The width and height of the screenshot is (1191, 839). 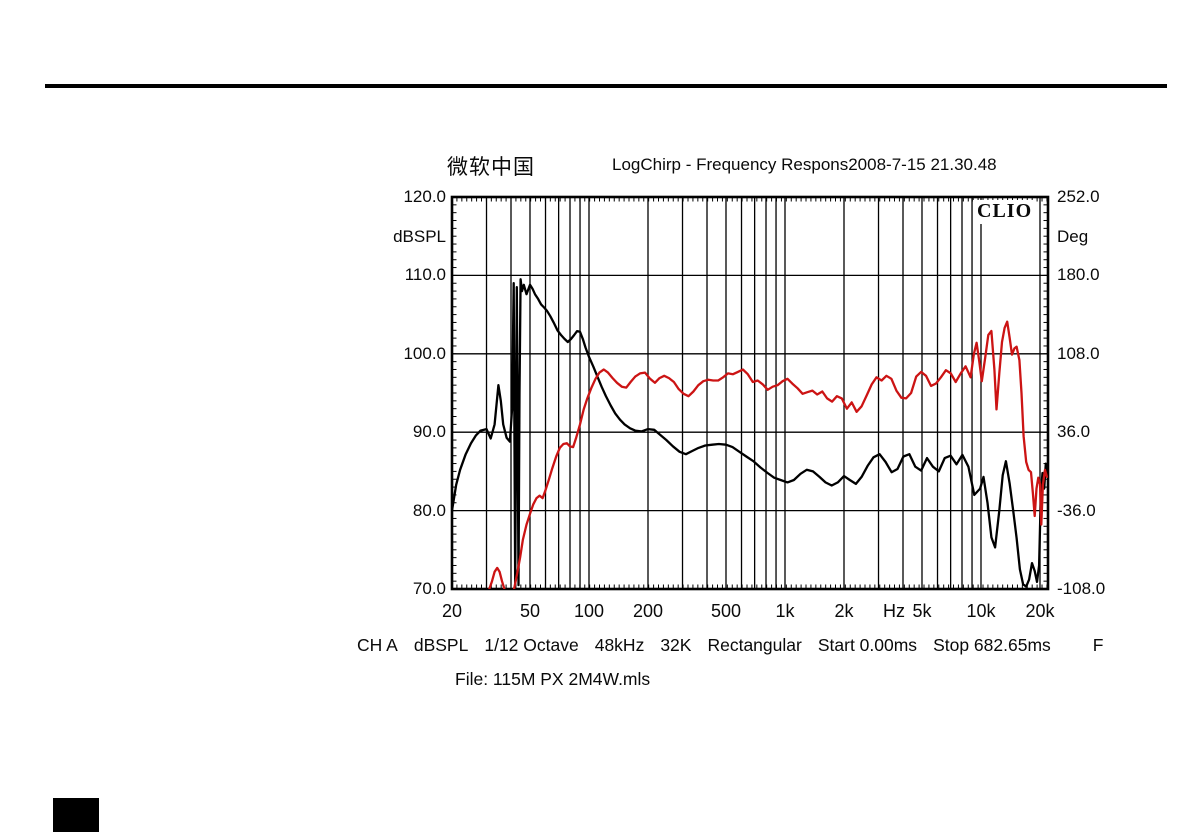 What do you see at coordinates (1078, 196) in the screenshot?
I see `y-axis-right-tick-label: 252.0` at bounding box center [1078, 196].